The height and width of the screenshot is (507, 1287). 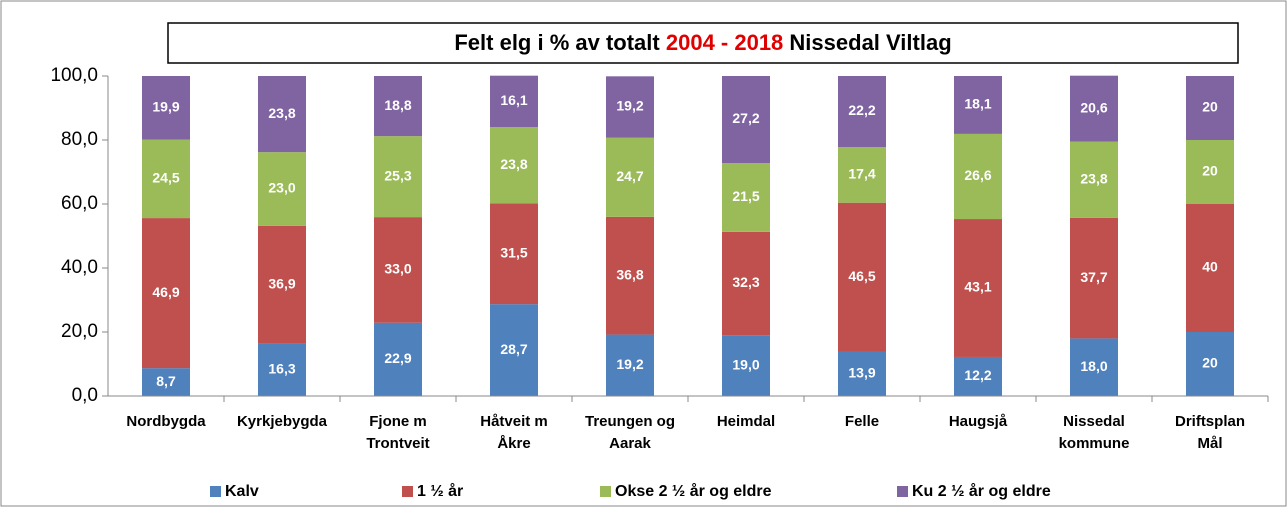 I want to click on data-label: 17,4, so click(x=861, y=174).